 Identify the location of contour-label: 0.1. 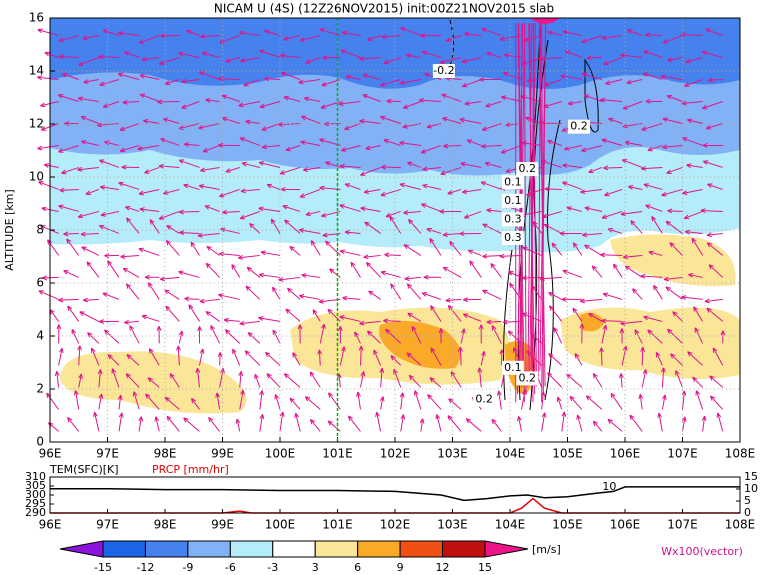
(513, 181).